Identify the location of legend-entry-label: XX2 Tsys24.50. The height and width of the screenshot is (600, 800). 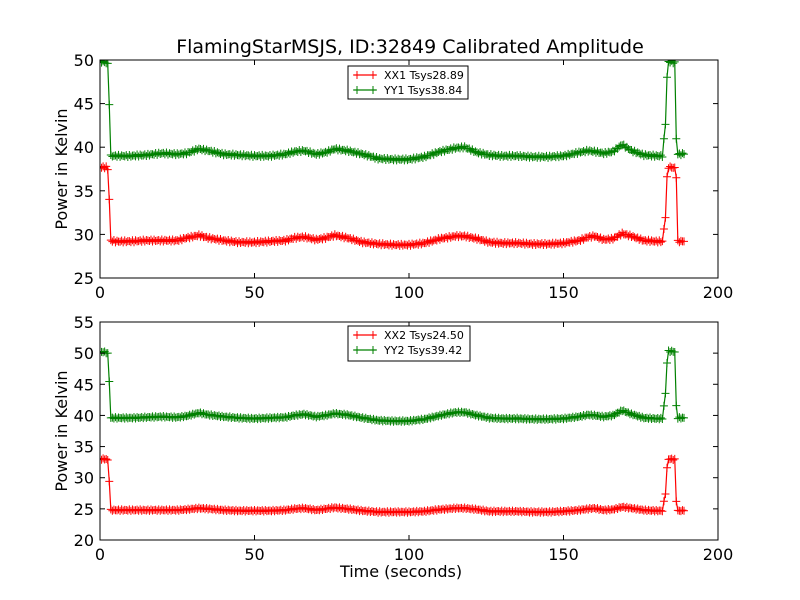
(424, 335).